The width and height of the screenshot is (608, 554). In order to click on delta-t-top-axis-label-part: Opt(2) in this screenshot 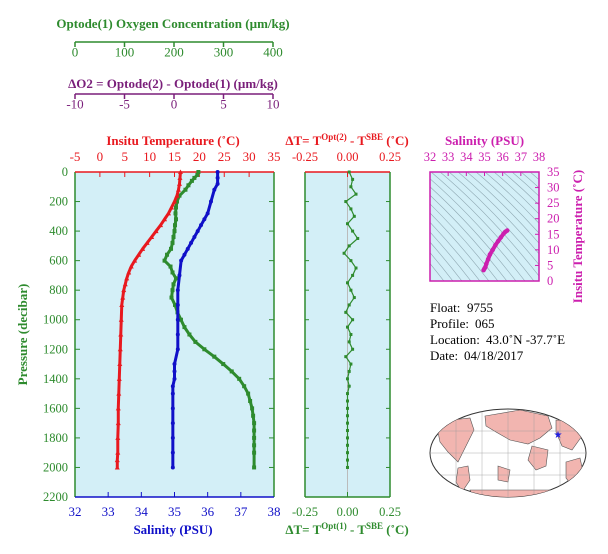, I will do `click(334, 137)`.